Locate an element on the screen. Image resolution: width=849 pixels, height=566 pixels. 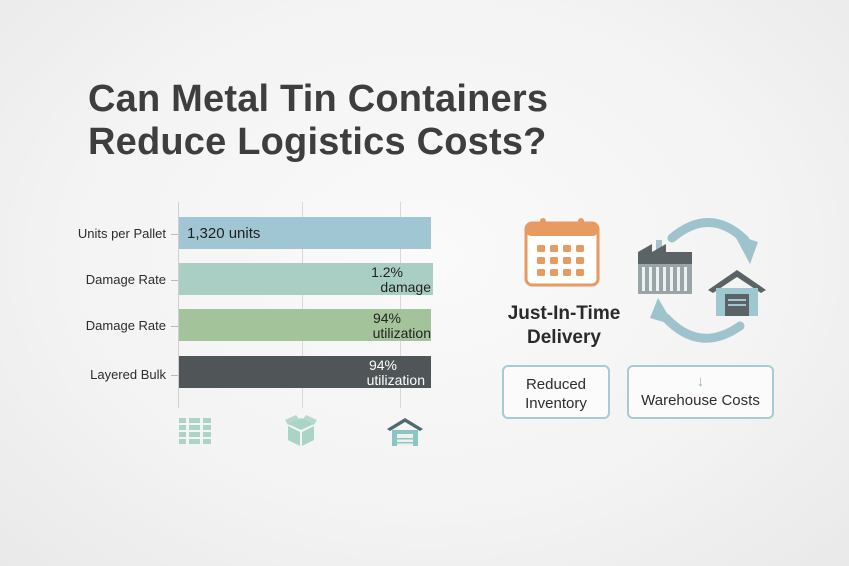
calendar-icon is located at coordinates (562, 252).